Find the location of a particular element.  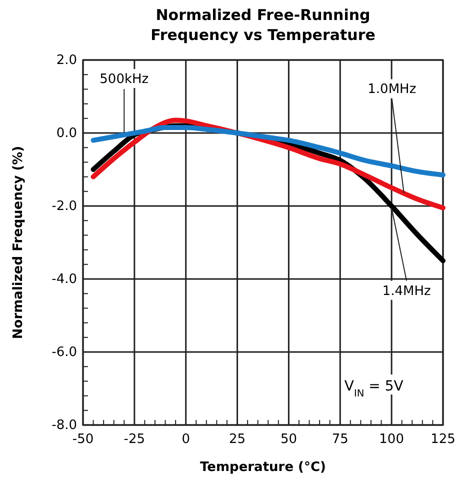

y-tick-label: -4.0 is located at coordinates (64, 279).